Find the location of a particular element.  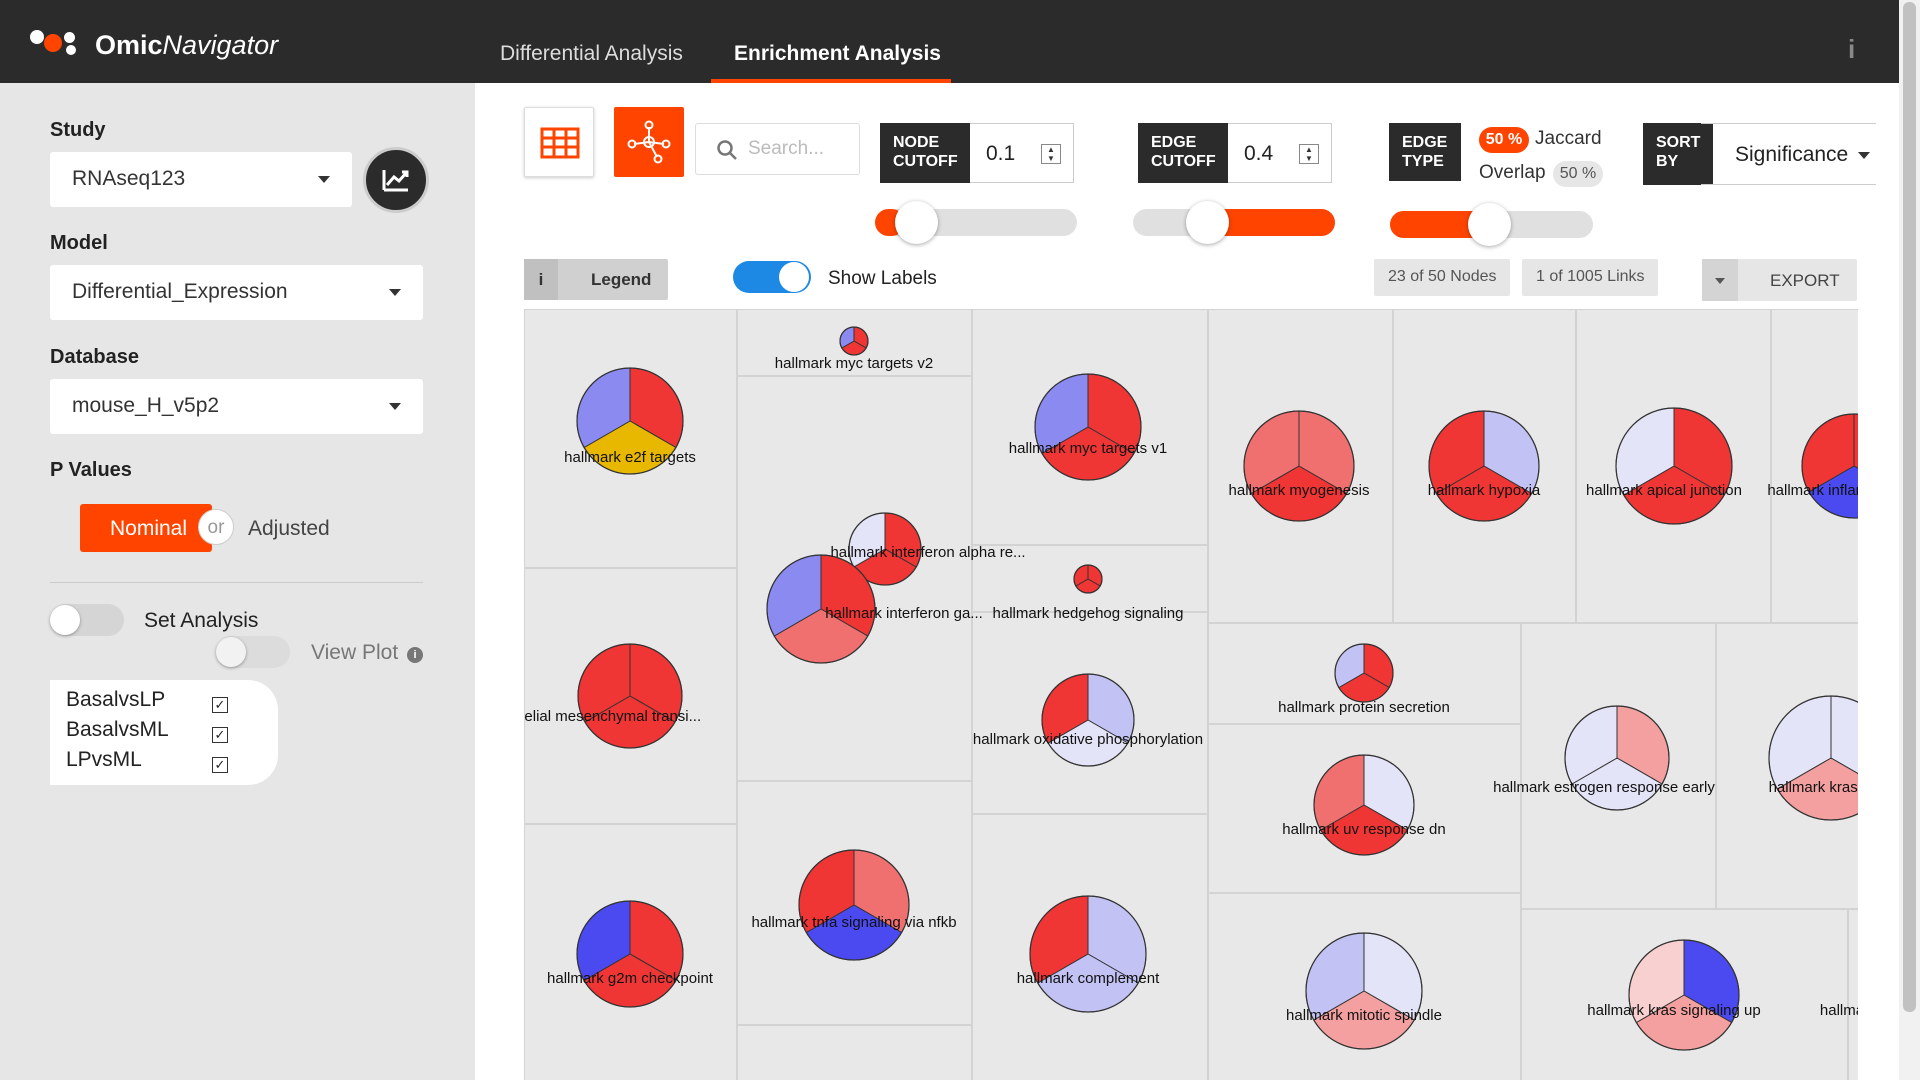

node-label: hallmark inflamm is located at coordinates (1812, 490).